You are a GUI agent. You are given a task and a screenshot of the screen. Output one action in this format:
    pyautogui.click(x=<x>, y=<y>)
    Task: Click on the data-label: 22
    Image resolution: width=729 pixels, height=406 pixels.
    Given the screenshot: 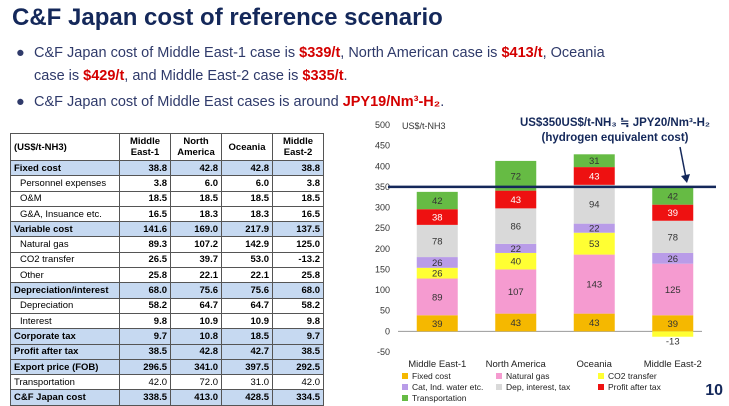 What is the action you would take?
    pyautogui.click(x=594, y=229)
    